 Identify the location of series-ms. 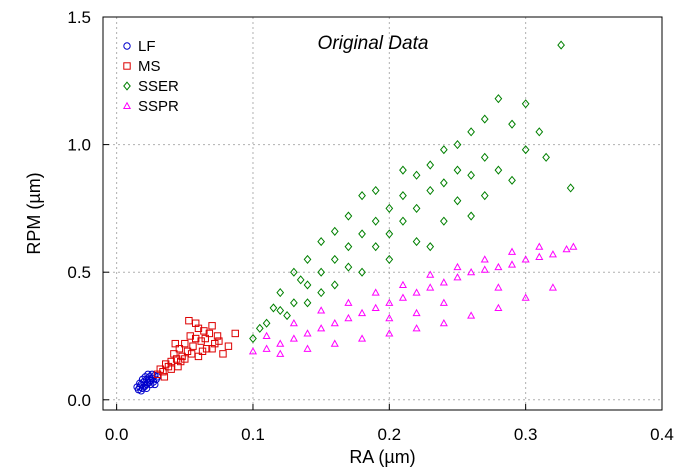
(196, 348).